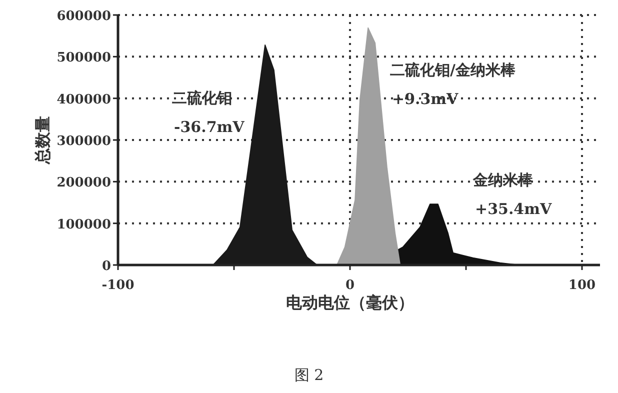 This screenshot has width=618, height=393. Describe the element at coordinates (83, 224) in the screenshot. I see `y-tick-label: 100000` at that location.